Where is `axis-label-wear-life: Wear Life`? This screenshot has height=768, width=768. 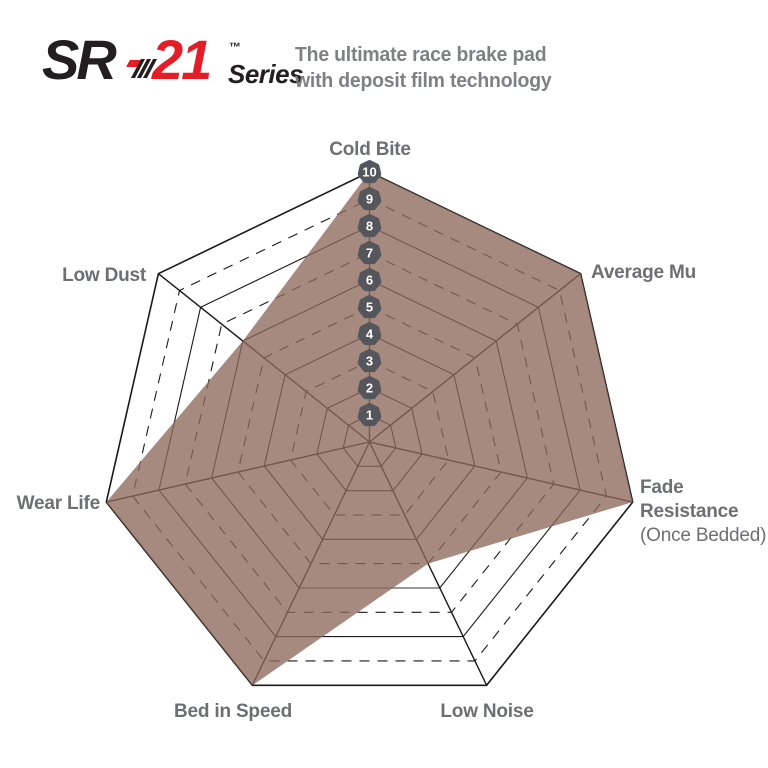
axis-label-wear-life: Wear Life is located at coordinates (58, 503).